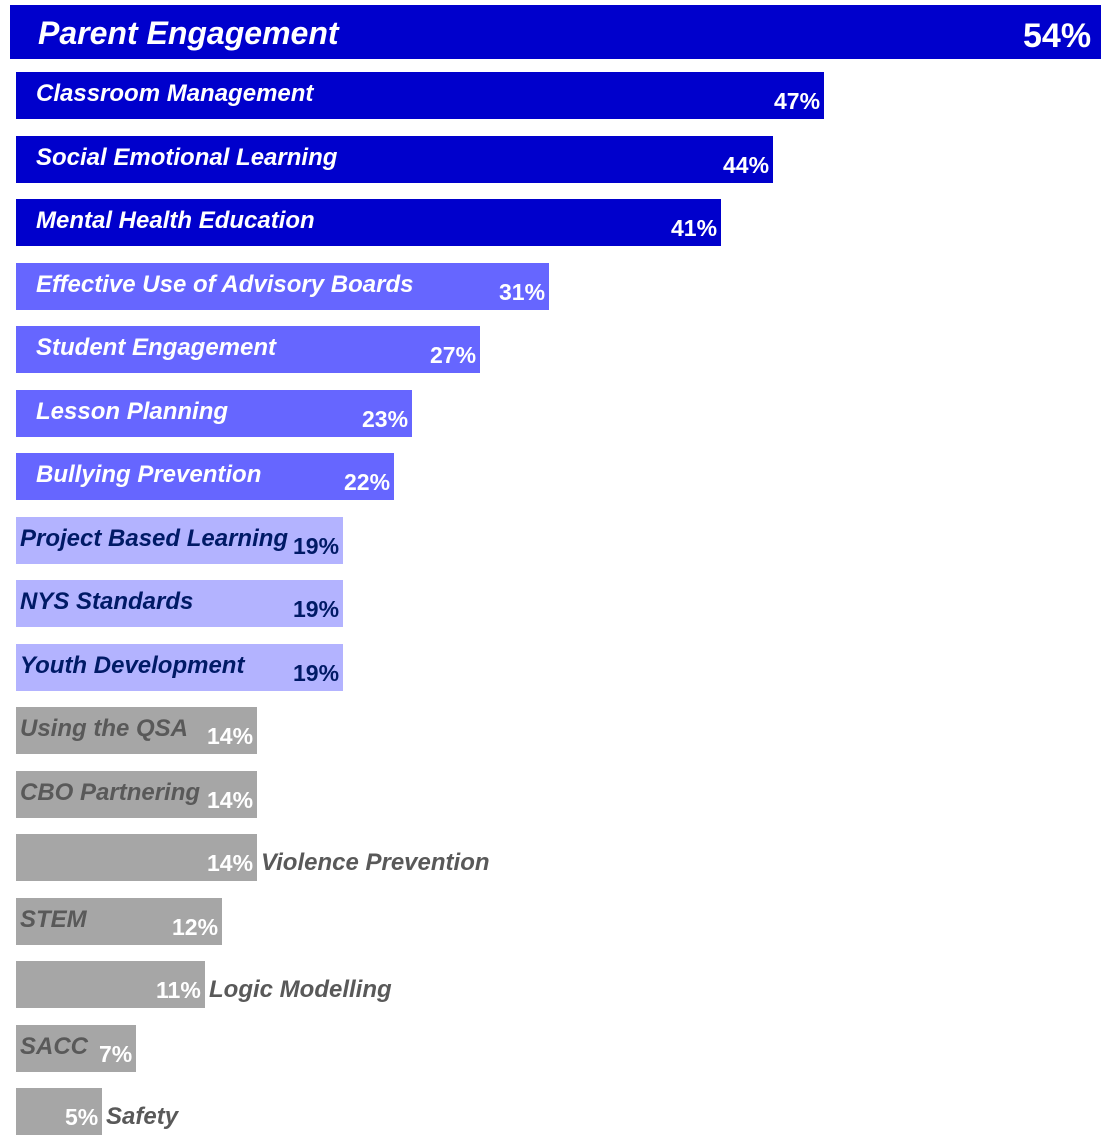 The image size is (1101, 1135). Describe the element at coordinates (119, 921) in the screenshot. I see `bar-stem` at that location.